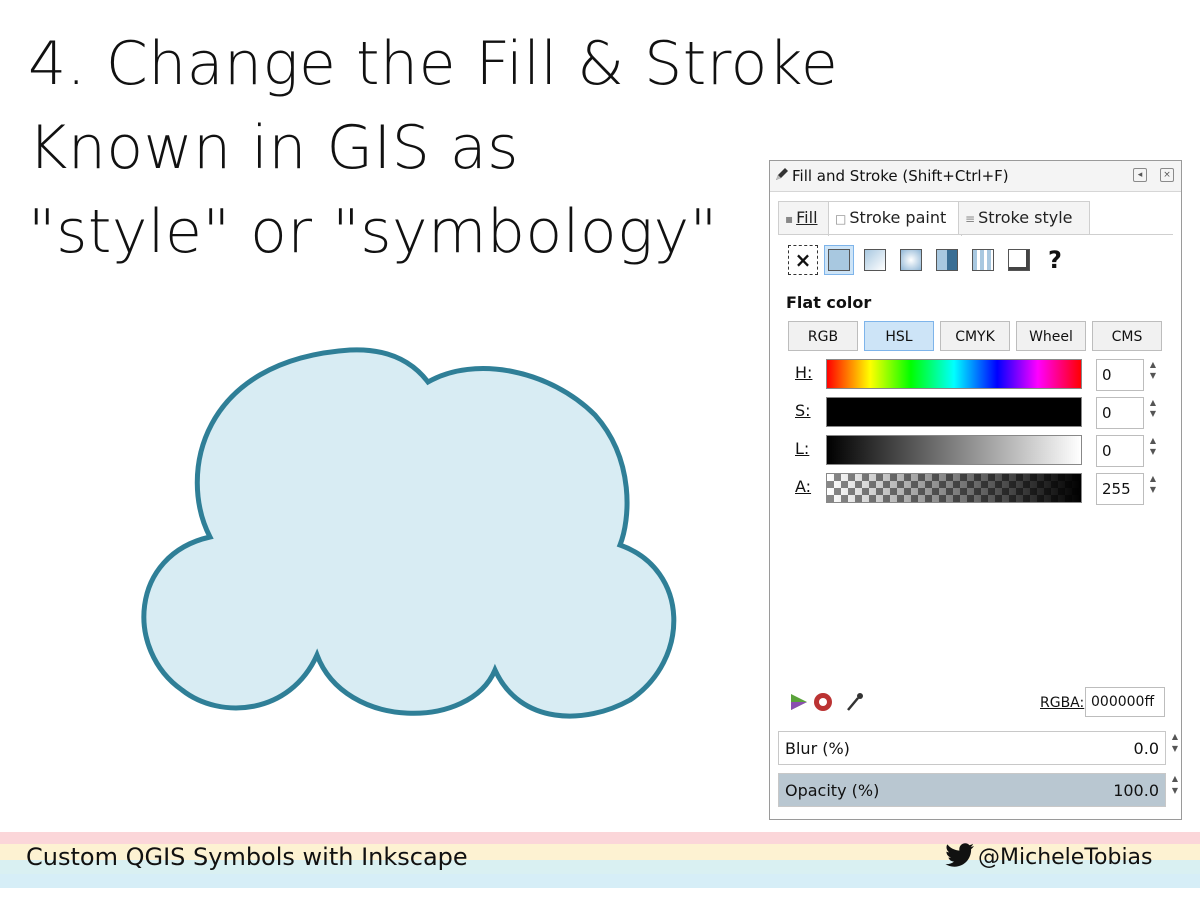 This screenshot has height=900, width=1200. Describe the element at coordinates (803, 260) in the screenshot. I see `none-icon: ×` at that location.